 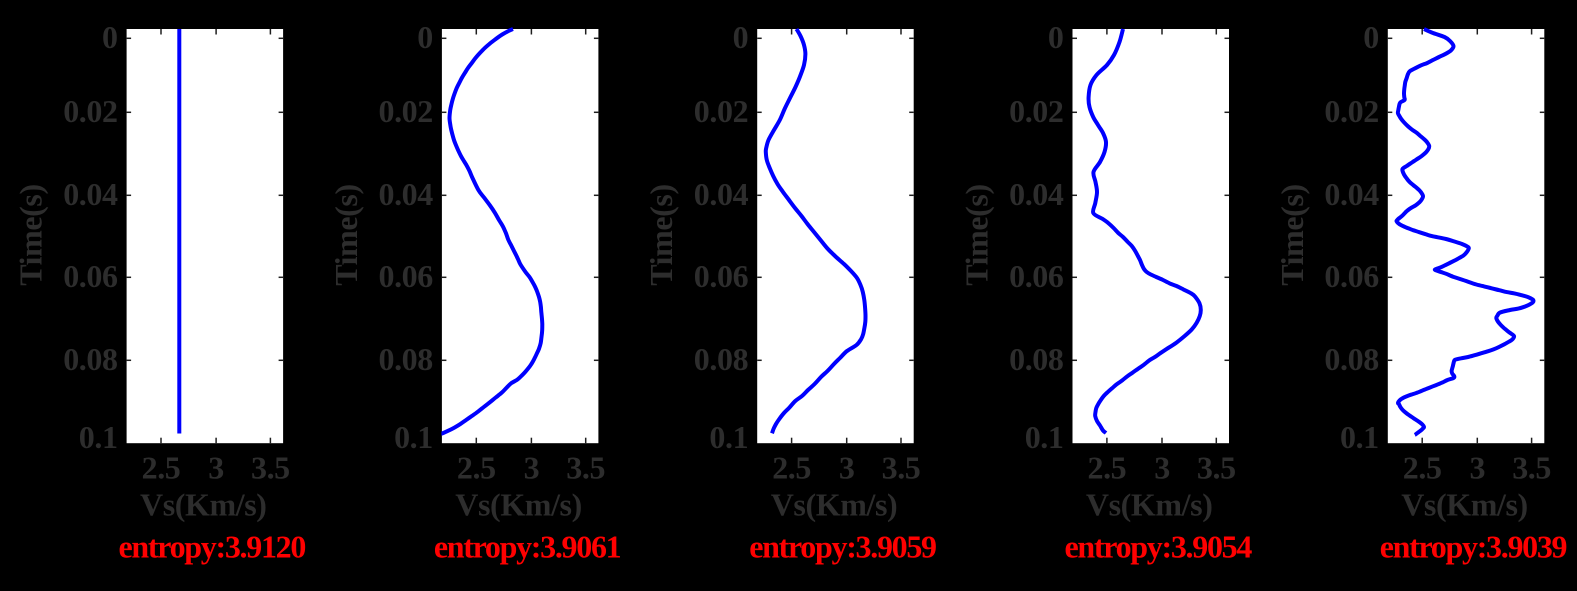 I want to click on svg-text: entropy:3.9061, so click(x=527, y=547).